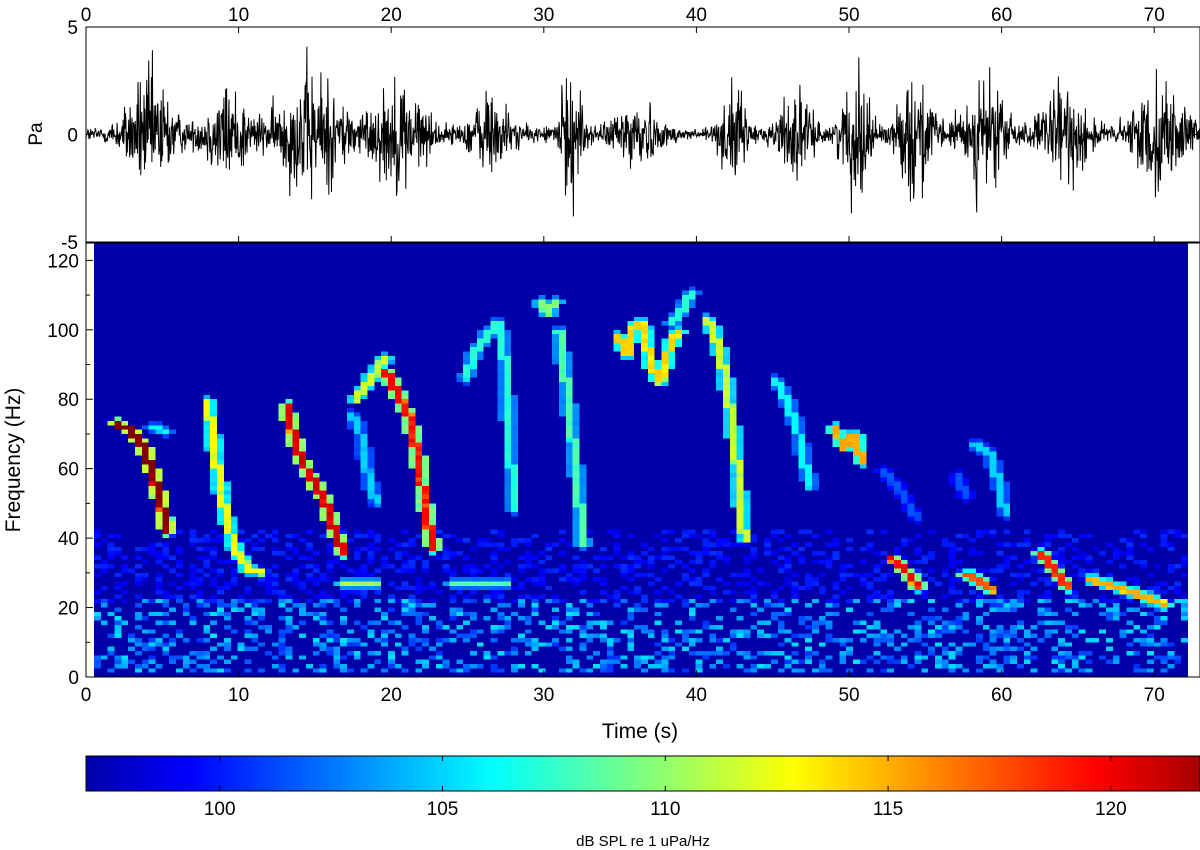 The width and height of the screenshot is (1200, 850). What do you see at coordinates (68, 539) in the screenshot?
I see `spectrogram-y-tick-label: 40` at bounding box center [68, 539].